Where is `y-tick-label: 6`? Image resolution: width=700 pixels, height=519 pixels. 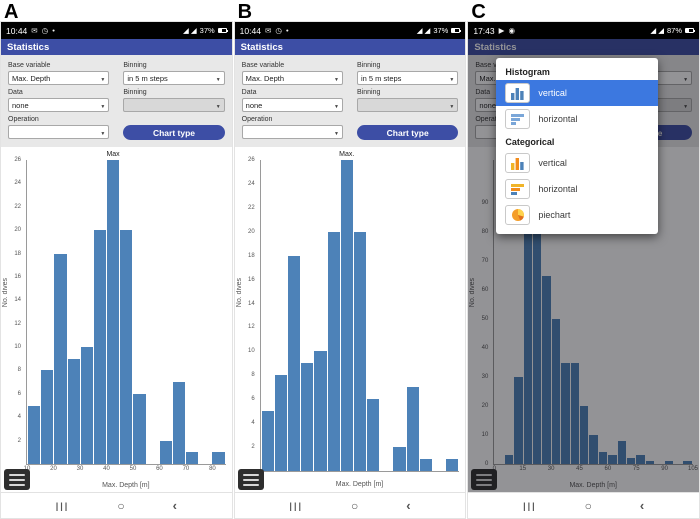
y-tick-label: 6 is located at coordinates (19, 393).